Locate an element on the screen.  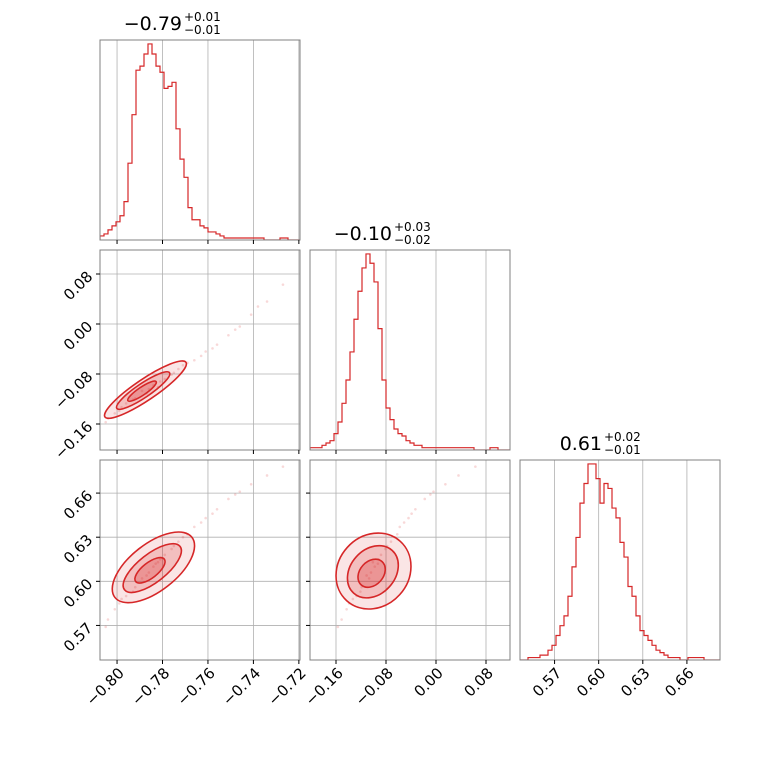
panel-x1-vs-x2: −0.16 −0.08 0.00 0.08 is located at coordinates (176, 356).